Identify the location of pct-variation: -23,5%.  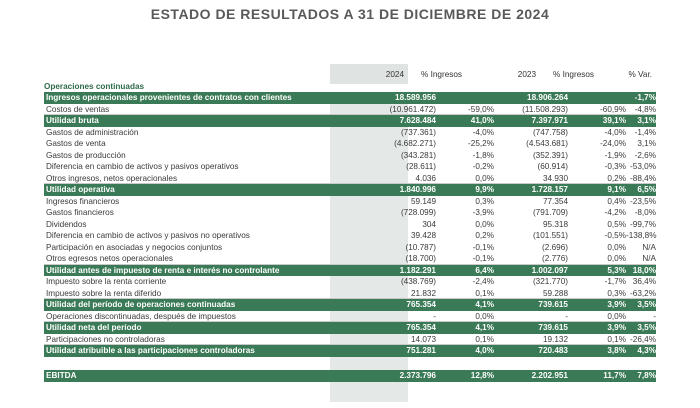
(643, 201).